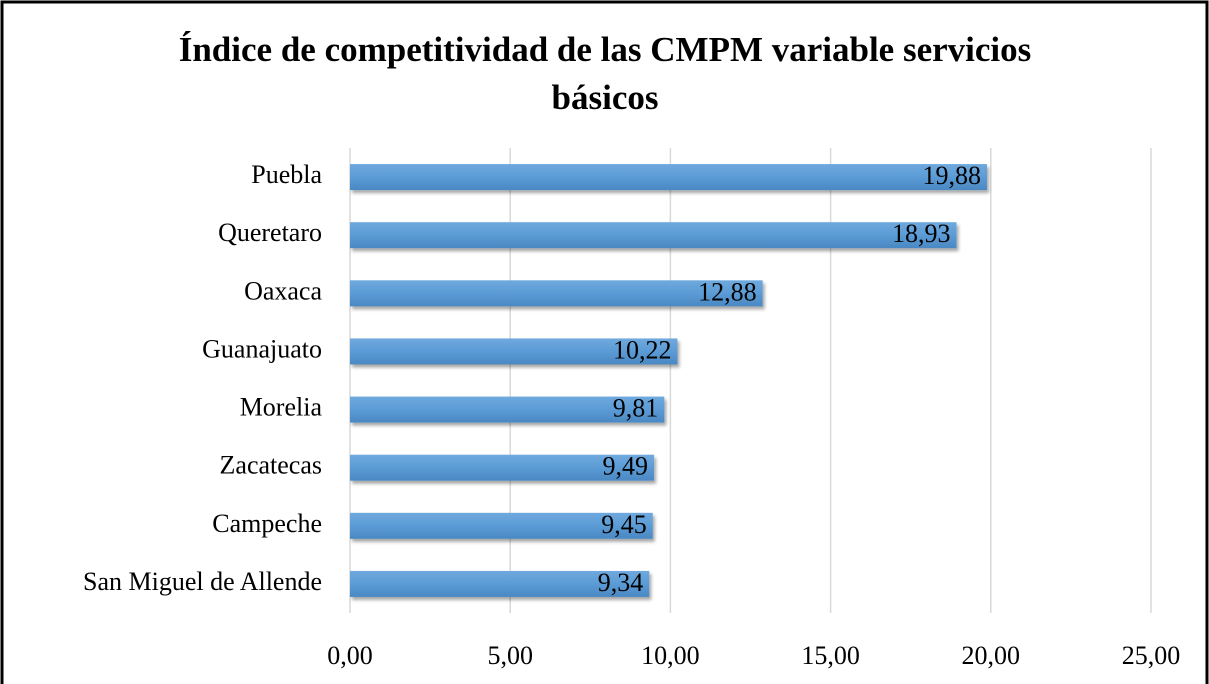 The width and height of the screenshot is (1209, 684). I want to click on data-label: 12,88, so click(727, 291).